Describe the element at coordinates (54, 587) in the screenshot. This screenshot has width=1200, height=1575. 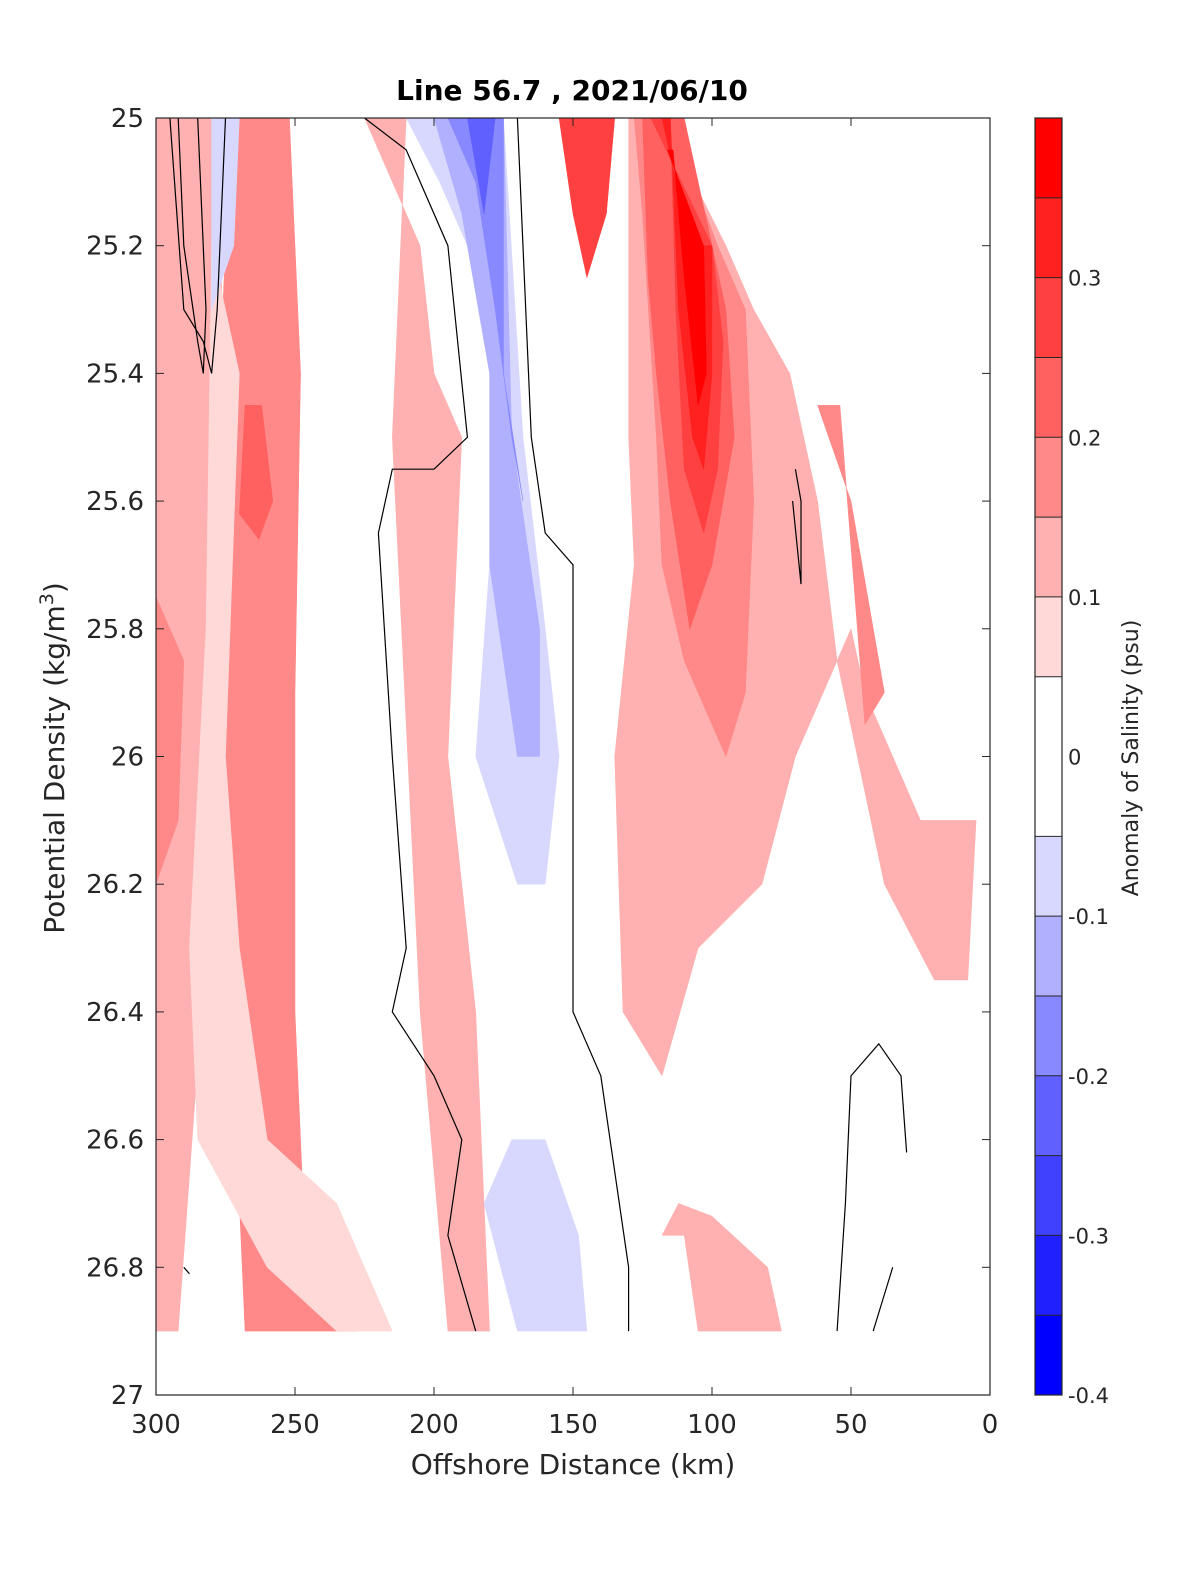
I see `y-axis-label-close: )` at that location.